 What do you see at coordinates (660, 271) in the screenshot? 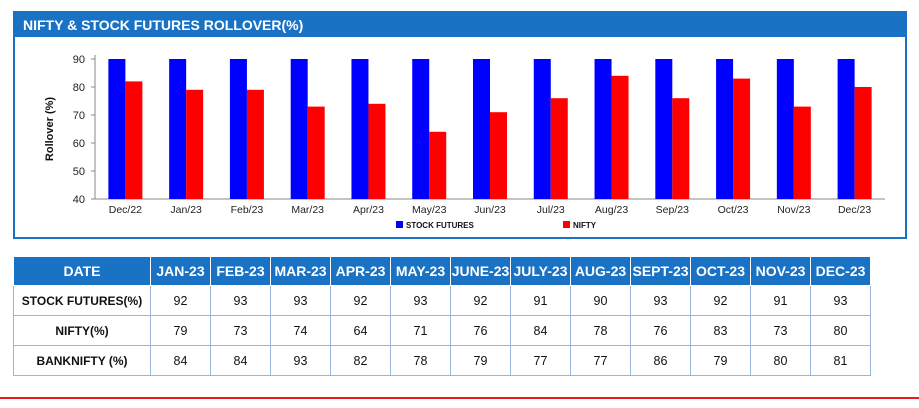
I see `table-header-month: SEPT-23` at bounding box center [660, 271].